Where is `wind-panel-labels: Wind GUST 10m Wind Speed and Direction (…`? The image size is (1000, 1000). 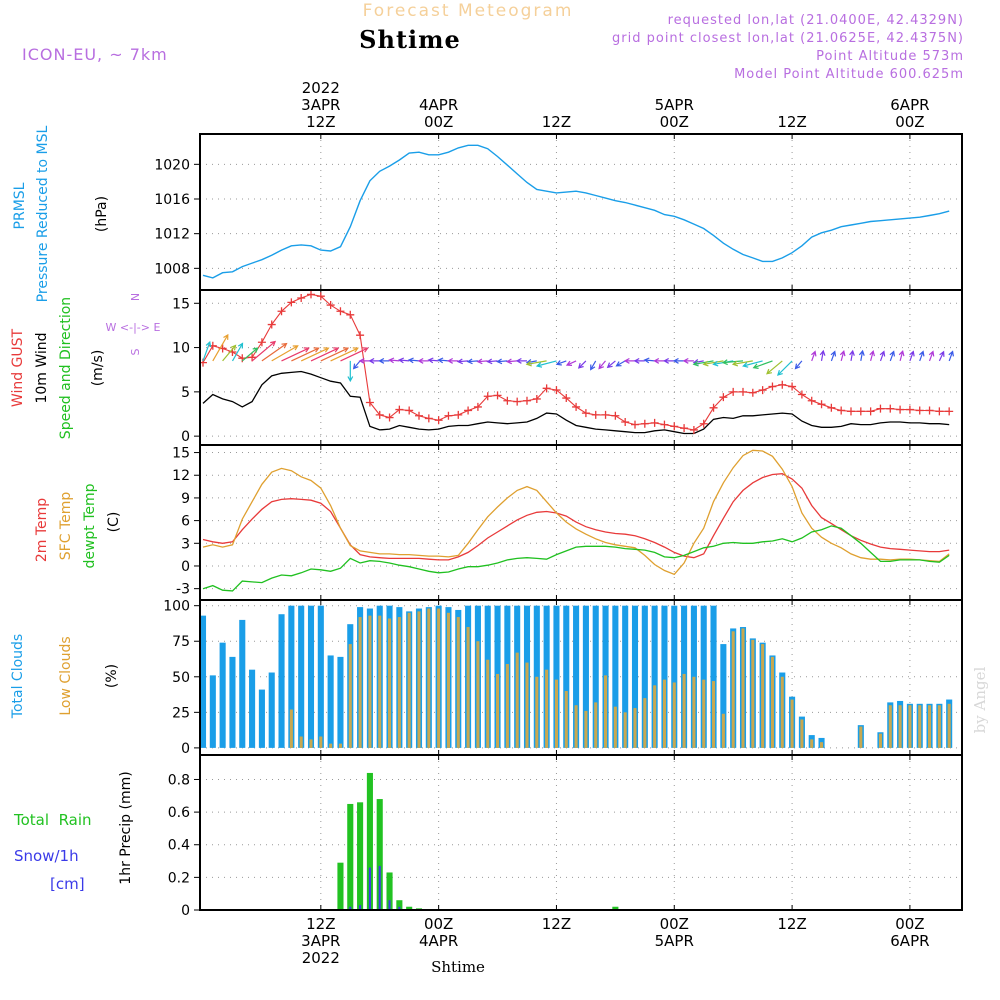
wind-panel-labels: Wind GUST 10m Wind Speed and Direction (… is located at coordinates (85, 366).